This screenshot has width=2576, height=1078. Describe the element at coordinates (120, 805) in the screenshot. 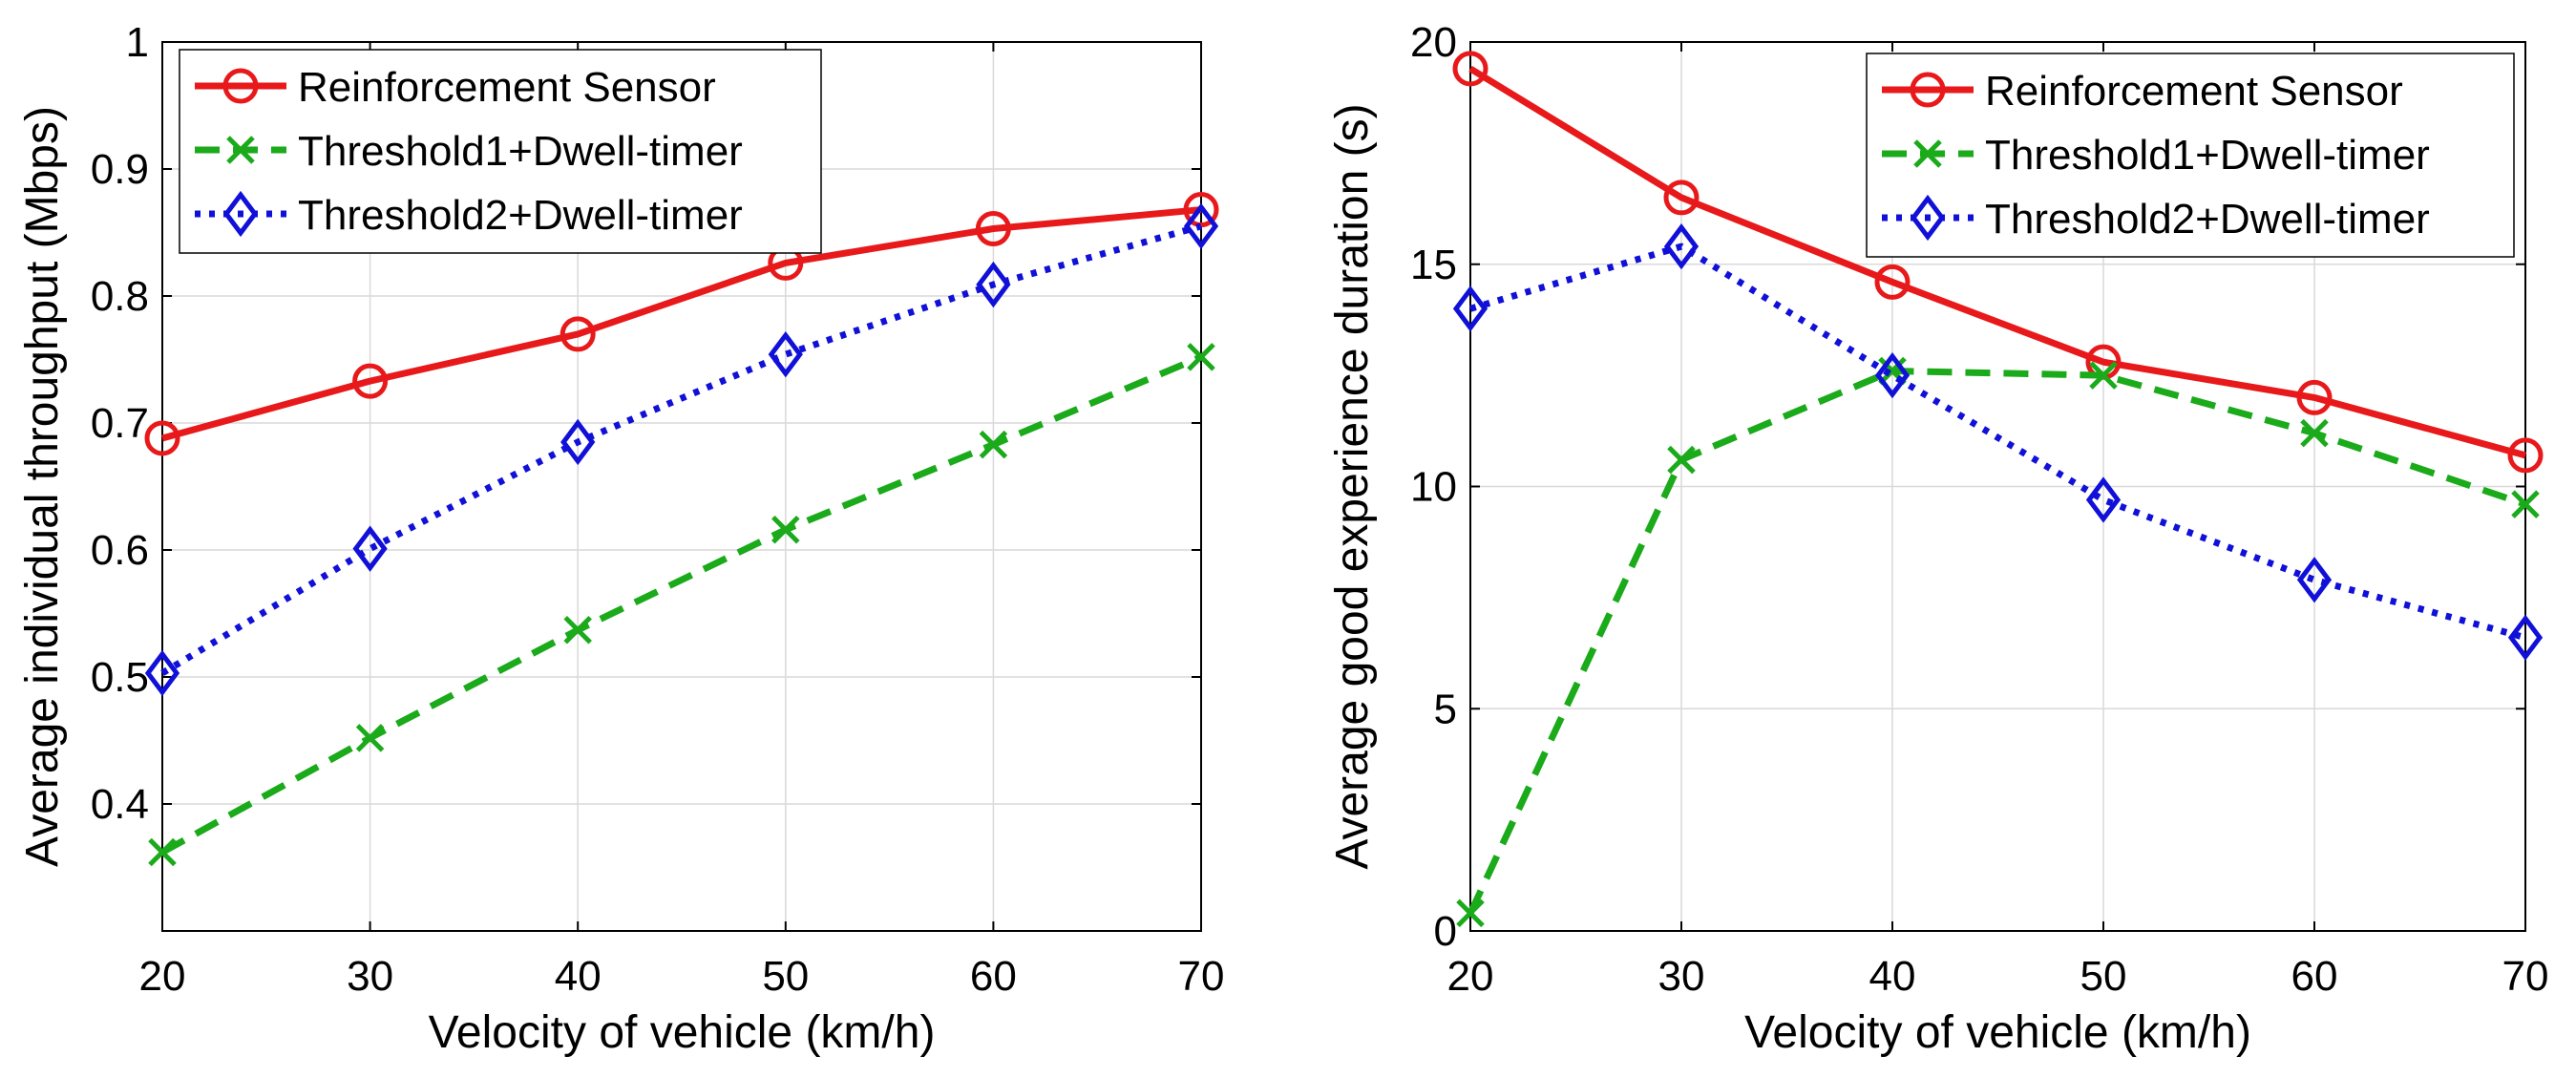

I see `y-tick-label: 0.4` at that location.